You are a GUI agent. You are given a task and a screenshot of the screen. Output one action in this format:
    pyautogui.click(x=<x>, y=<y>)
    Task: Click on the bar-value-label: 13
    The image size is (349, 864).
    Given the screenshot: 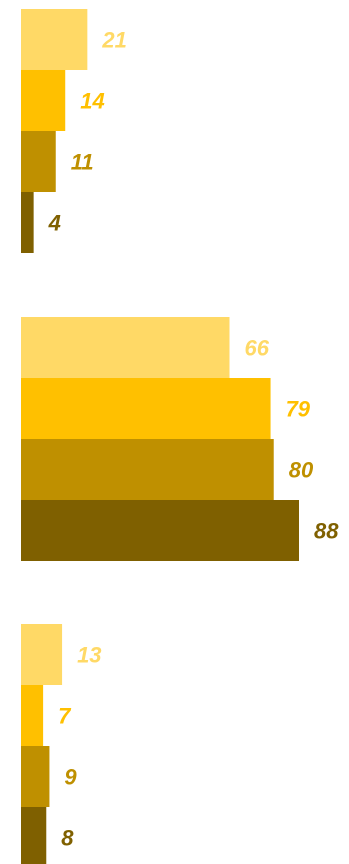 What is the action you would take?
    pyautogui.click(x=89, y=655)
    